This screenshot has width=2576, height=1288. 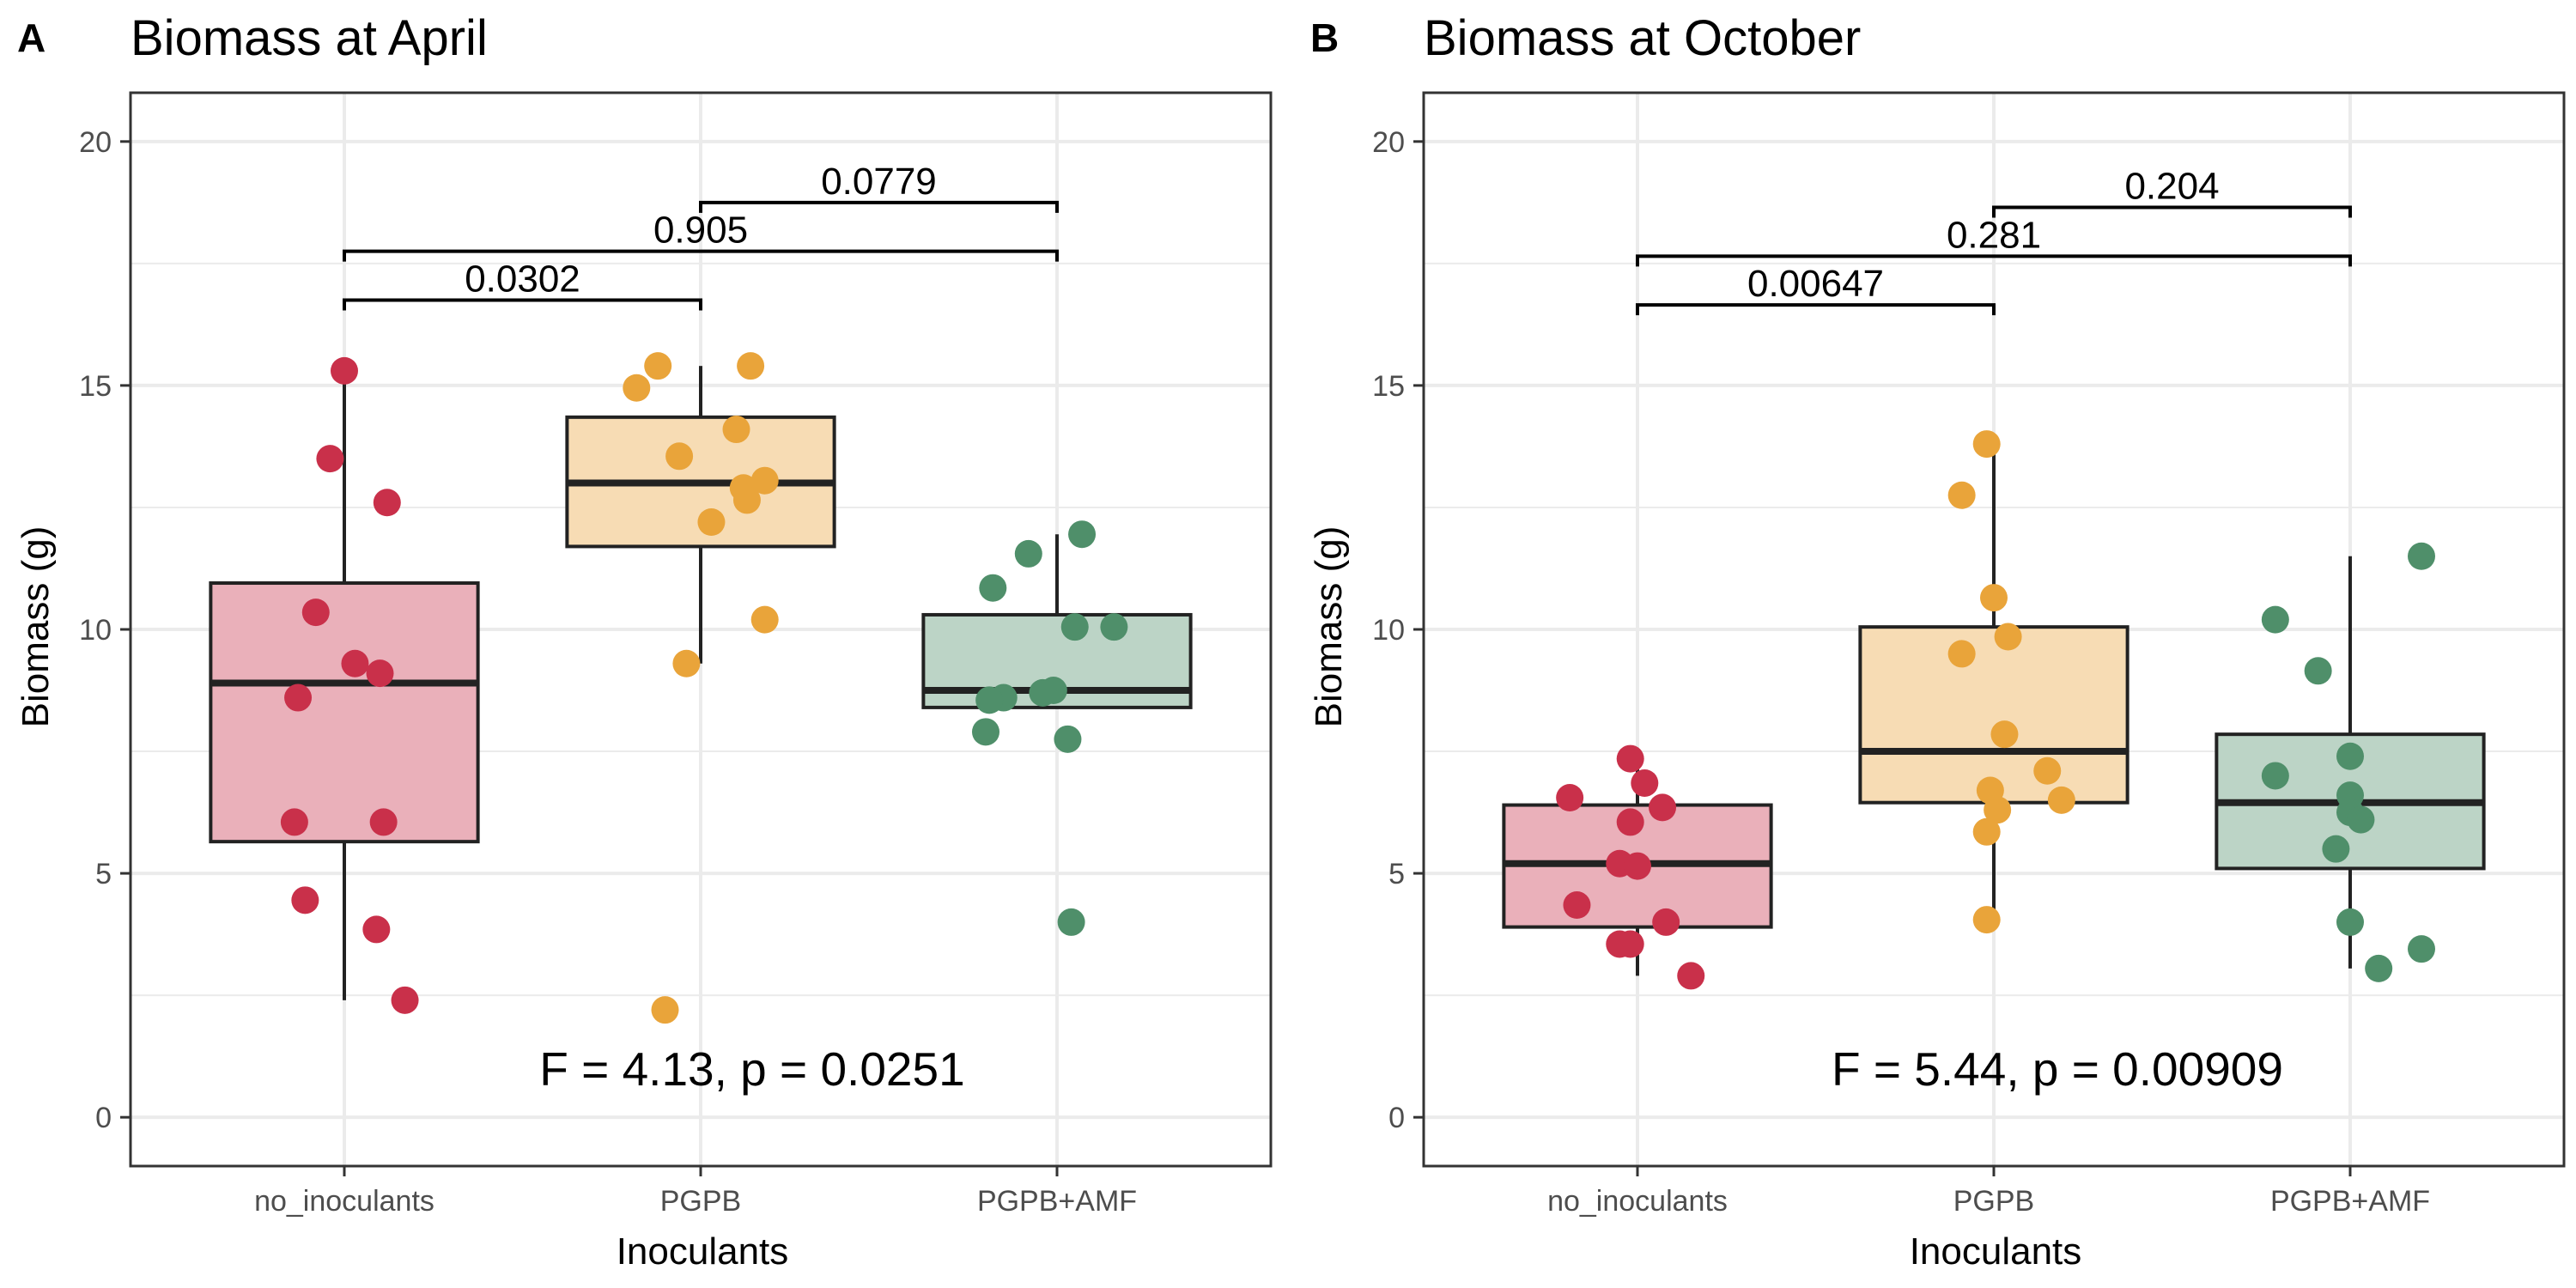 What do you see at coordinates (2057, 1069) in the screenshot?
I see `anova-annotation: F = 5.44, p = 0.00909` at bounding box center [2057, 1069].